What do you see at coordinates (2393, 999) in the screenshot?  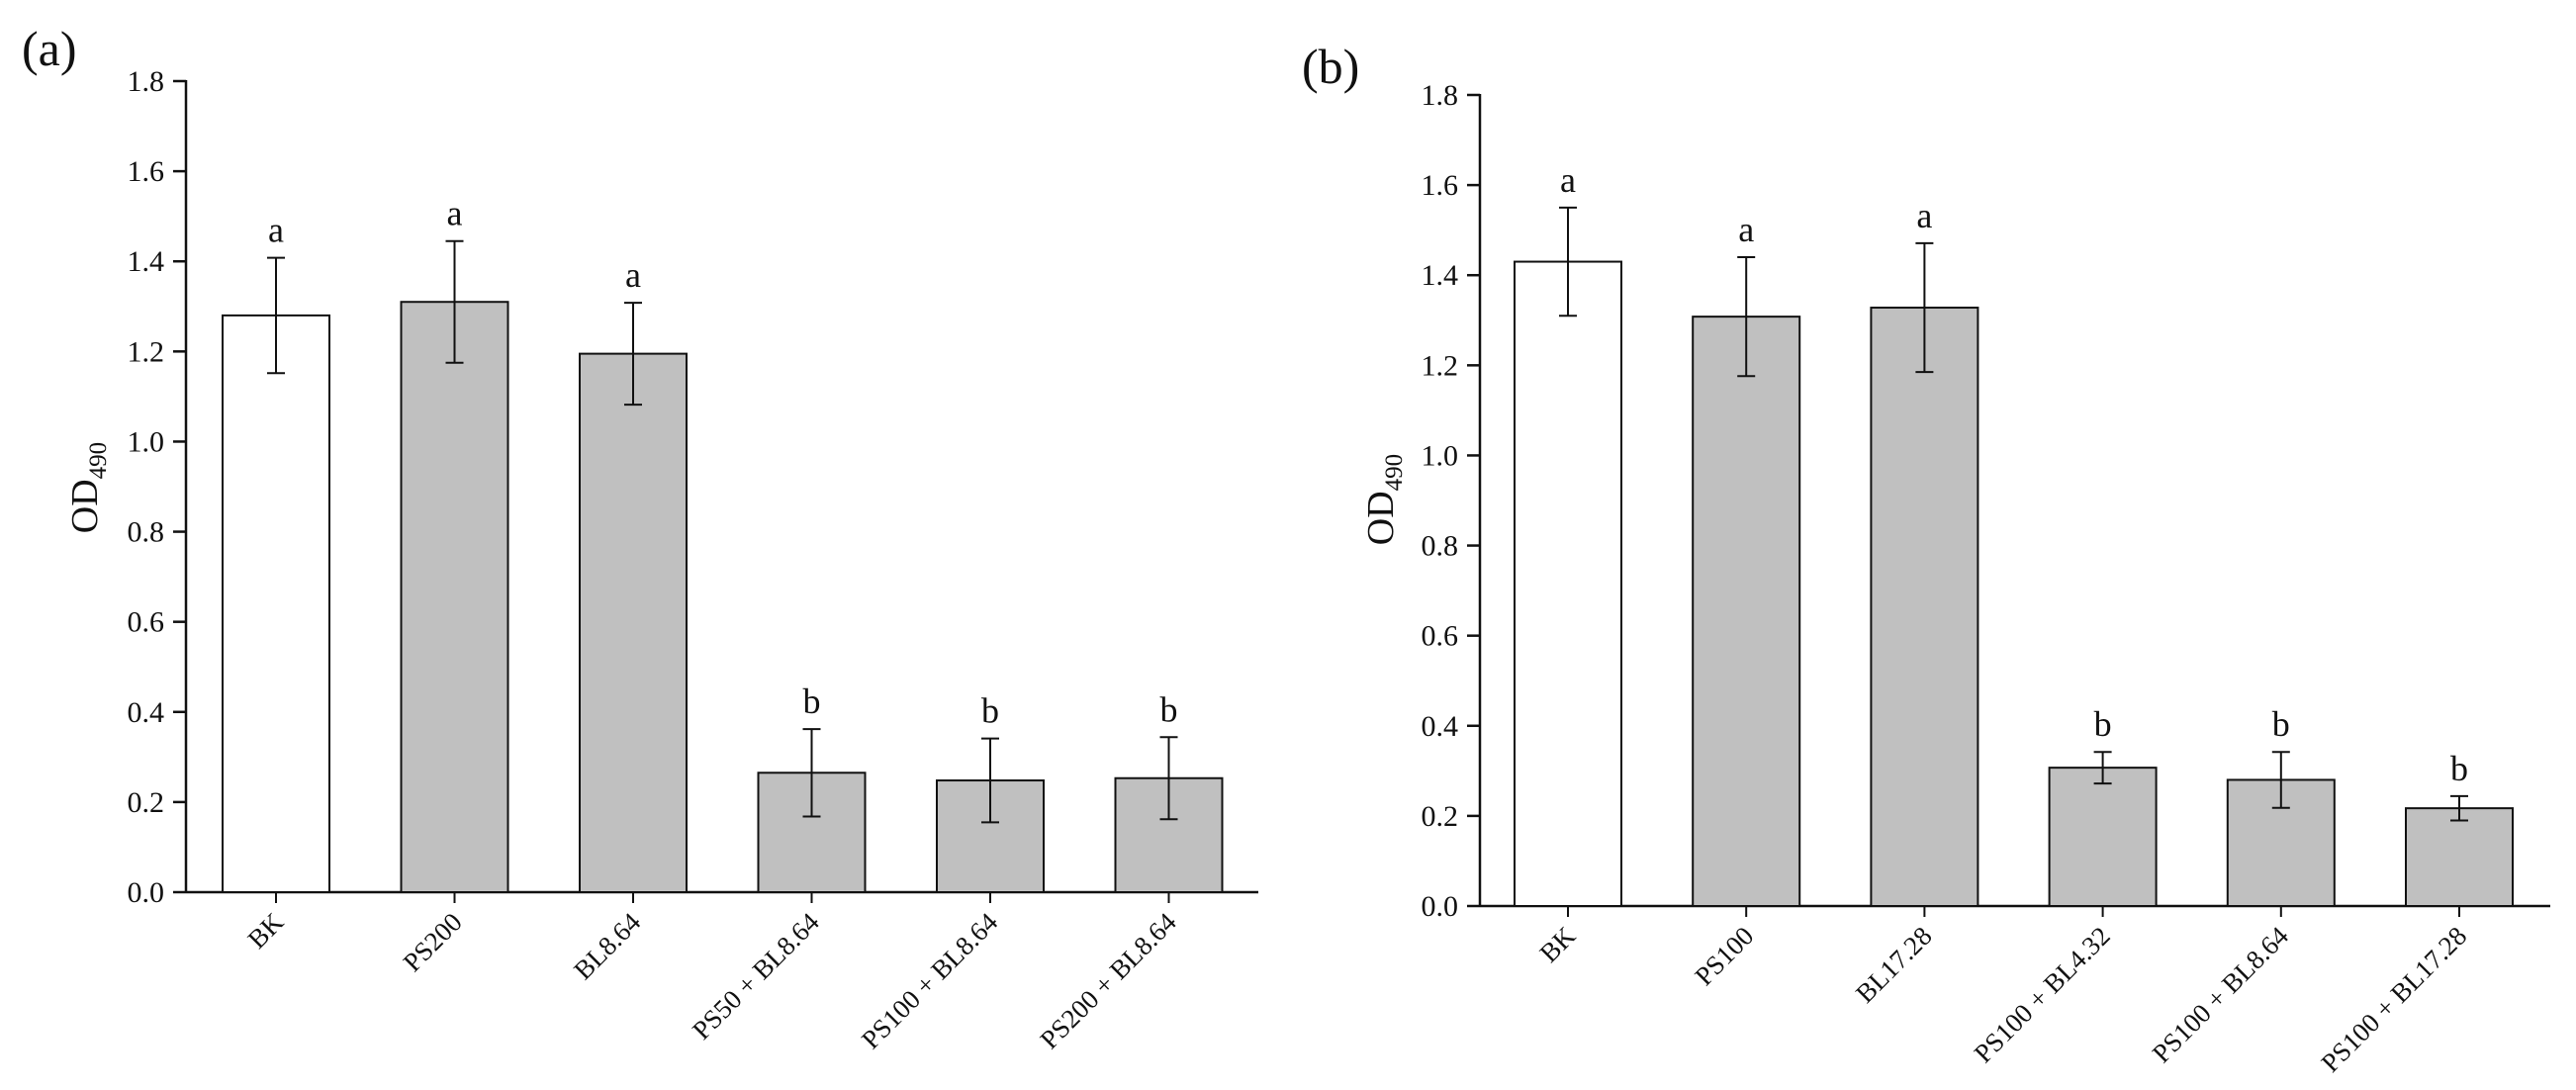 I see `category-label: PS100 + BL17.28` at bounding box center [2393, 999].